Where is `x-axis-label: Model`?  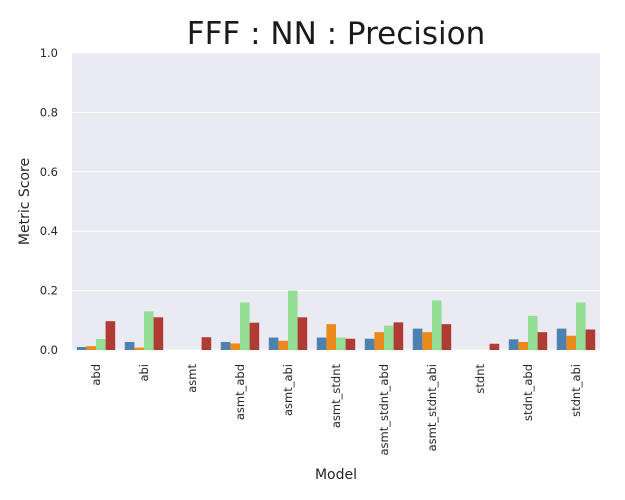 x-axis-label: Model is located at coordinates (336, 475).